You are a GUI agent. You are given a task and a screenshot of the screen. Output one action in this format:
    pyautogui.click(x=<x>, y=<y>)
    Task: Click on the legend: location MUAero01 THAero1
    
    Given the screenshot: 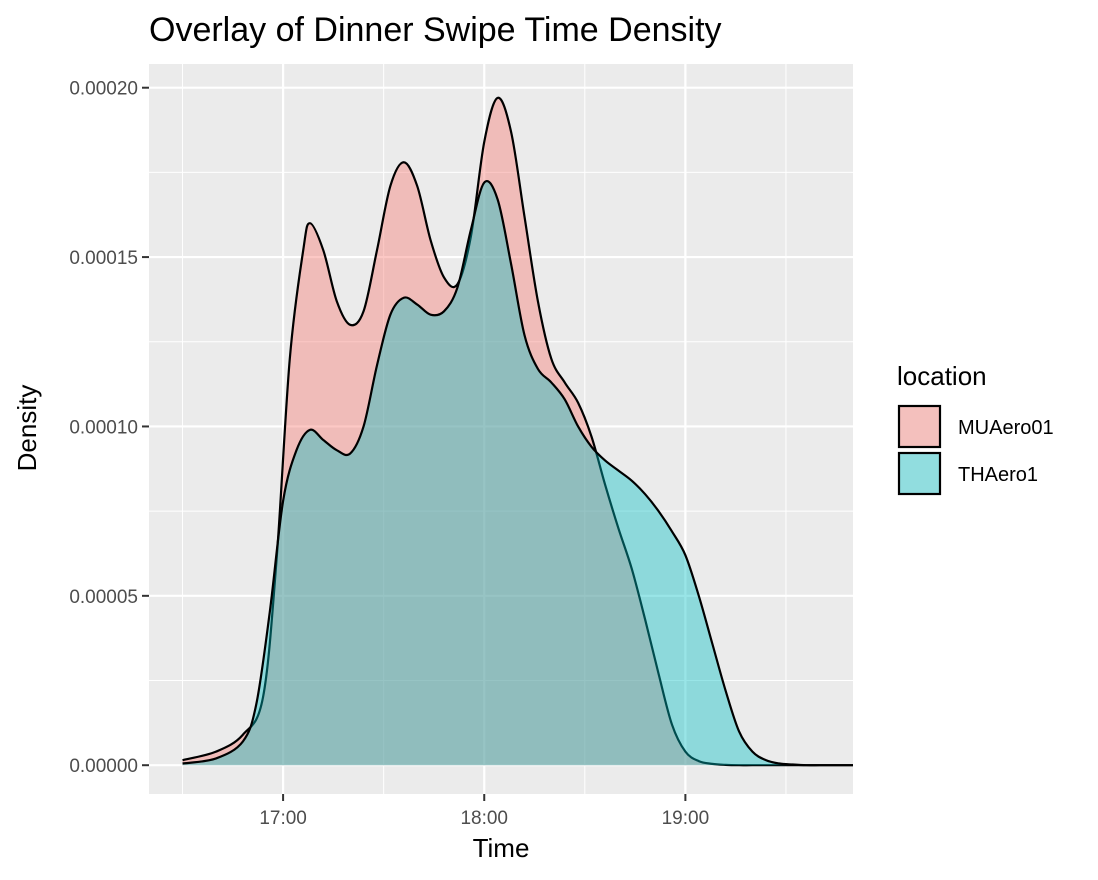 What is the action you would take?
    pyautogui.click(x=975, y=428)
    